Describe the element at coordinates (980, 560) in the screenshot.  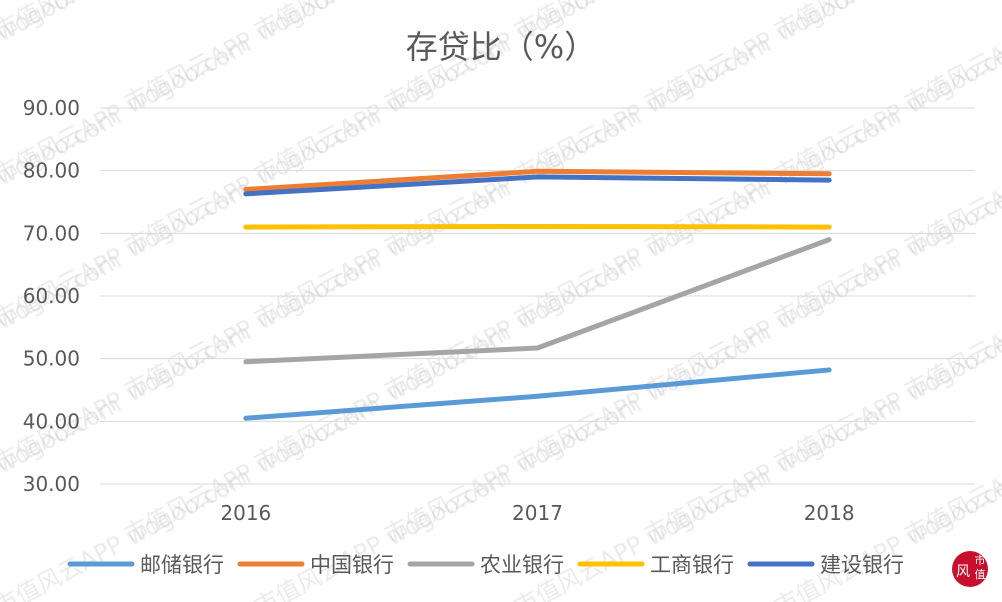
I see `logo-glyph-2: 市` at that location.